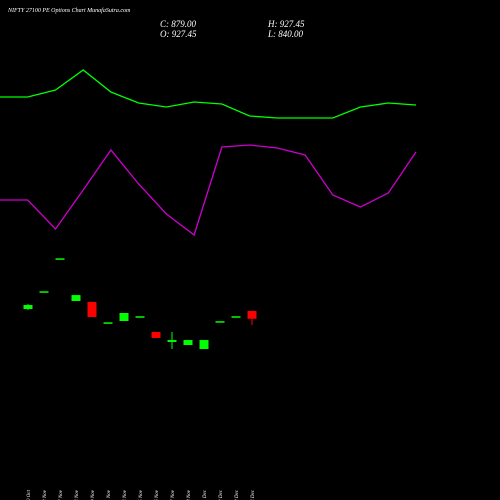 The height and width of the screenshot is (500, 500). What do you see at coordinates (173, 494) in the screenshot?
I see `x-tick-label: 27 Nov` at bounding box center [173, 494].